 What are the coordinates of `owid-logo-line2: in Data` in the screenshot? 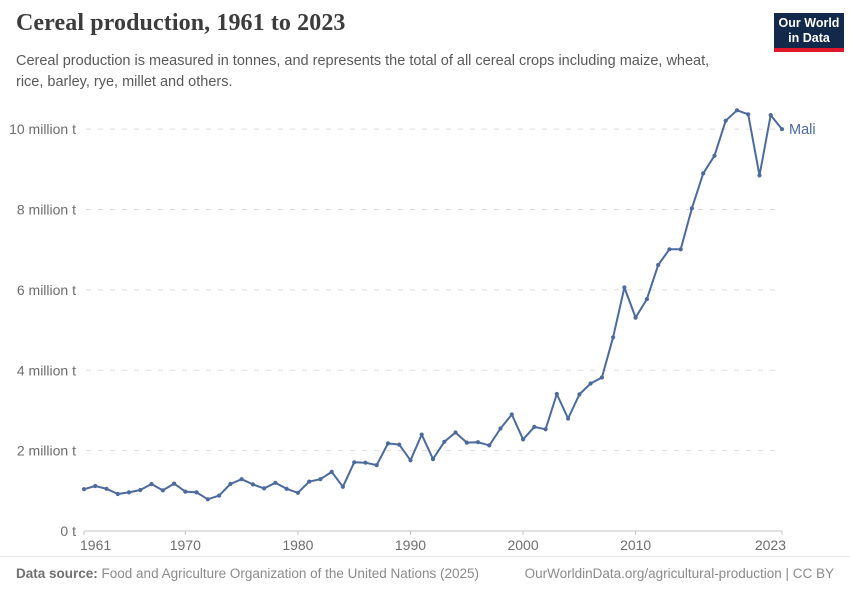 It's located at (809, 37).